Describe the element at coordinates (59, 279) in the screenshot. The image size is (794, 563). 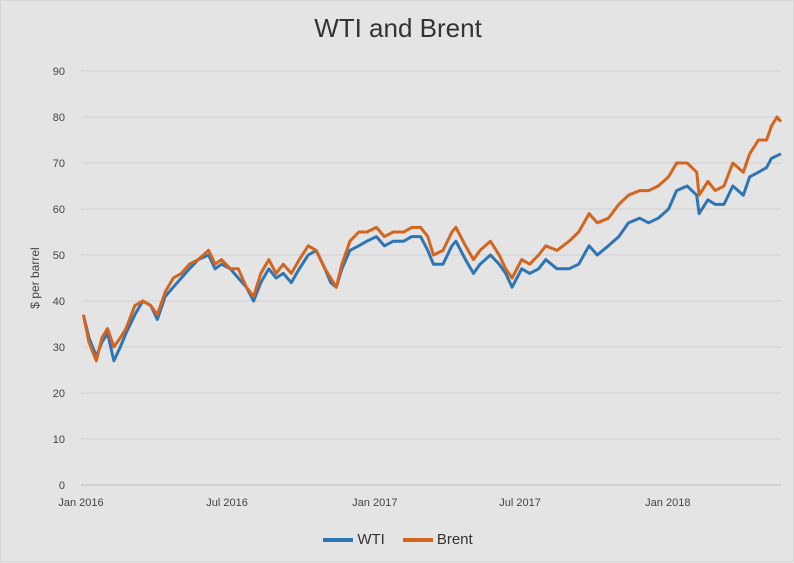
I see `y-axis-ticks: 0 10 20 30 40 50 60 70 80 90` at that location.